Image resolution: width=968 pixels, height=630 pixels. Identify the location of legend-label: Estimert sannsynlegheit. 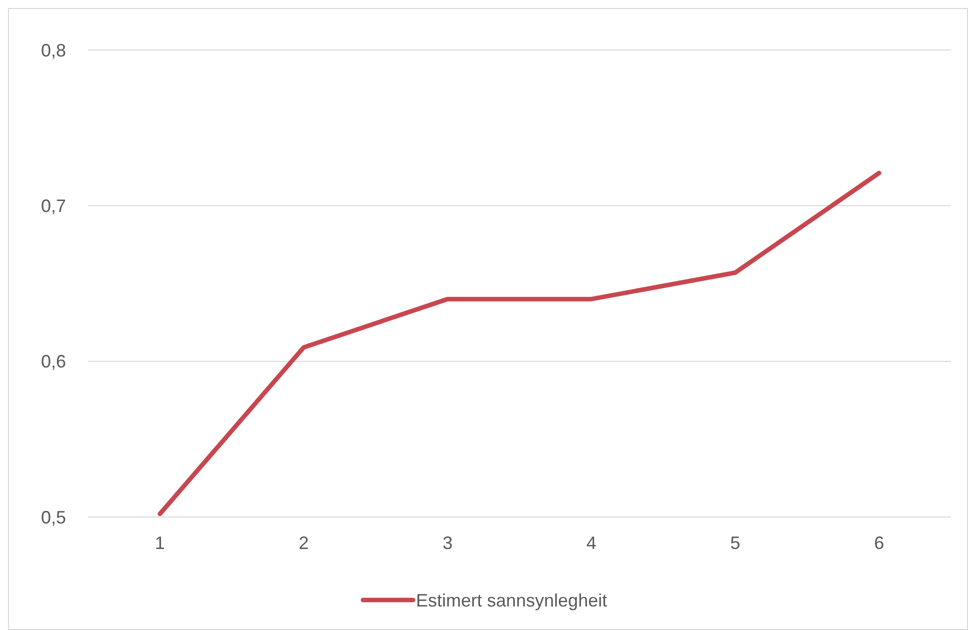
(512, 600).